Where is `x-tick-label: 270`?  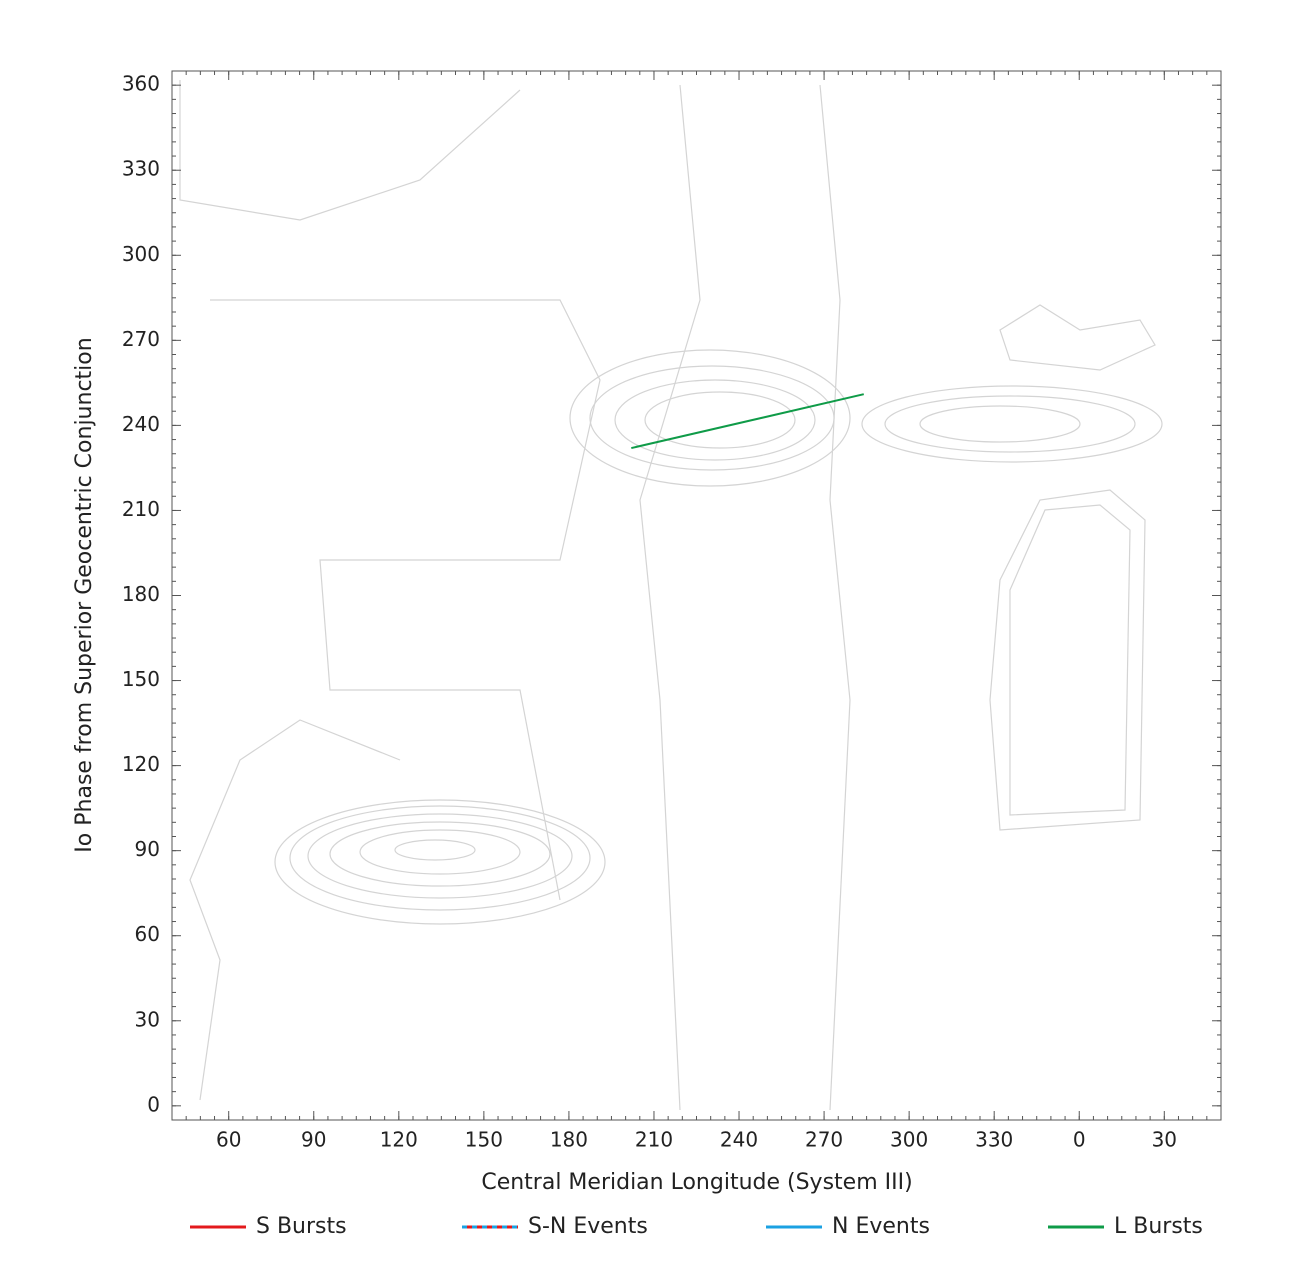
x-tick-label: 270 is located at coordinates (824, 1140).